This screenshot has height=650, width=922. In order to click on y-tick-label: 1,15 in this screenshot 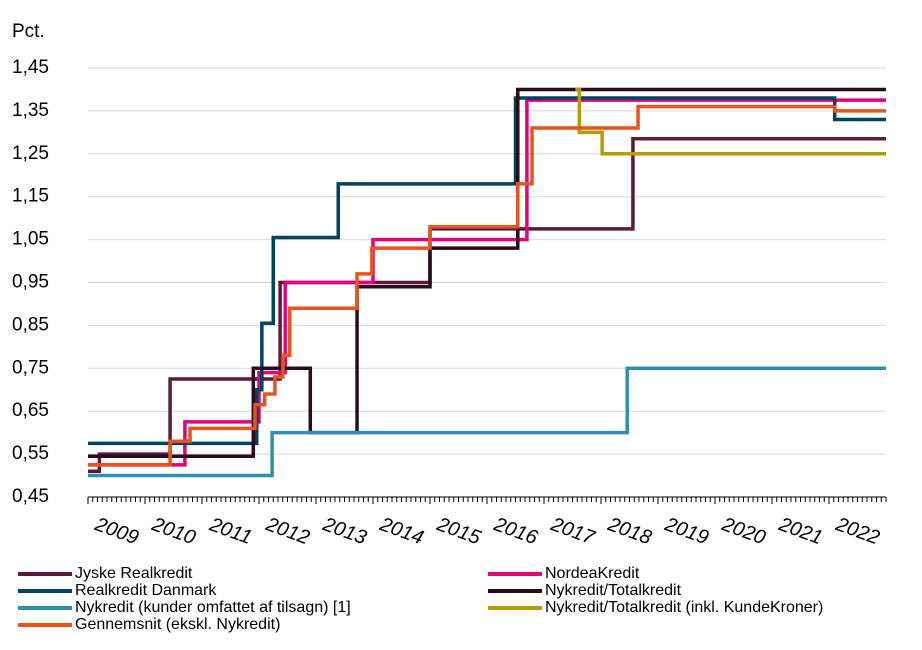, I will do `click(30, 196)`.